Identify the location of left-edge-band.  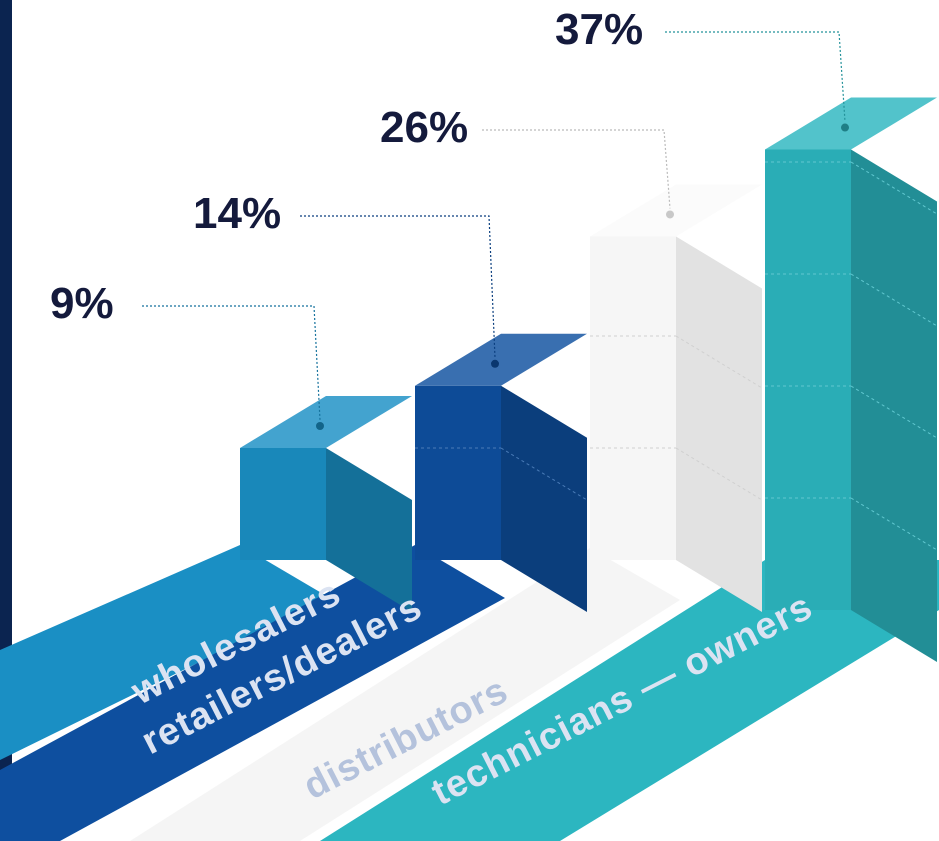
(6, 420).